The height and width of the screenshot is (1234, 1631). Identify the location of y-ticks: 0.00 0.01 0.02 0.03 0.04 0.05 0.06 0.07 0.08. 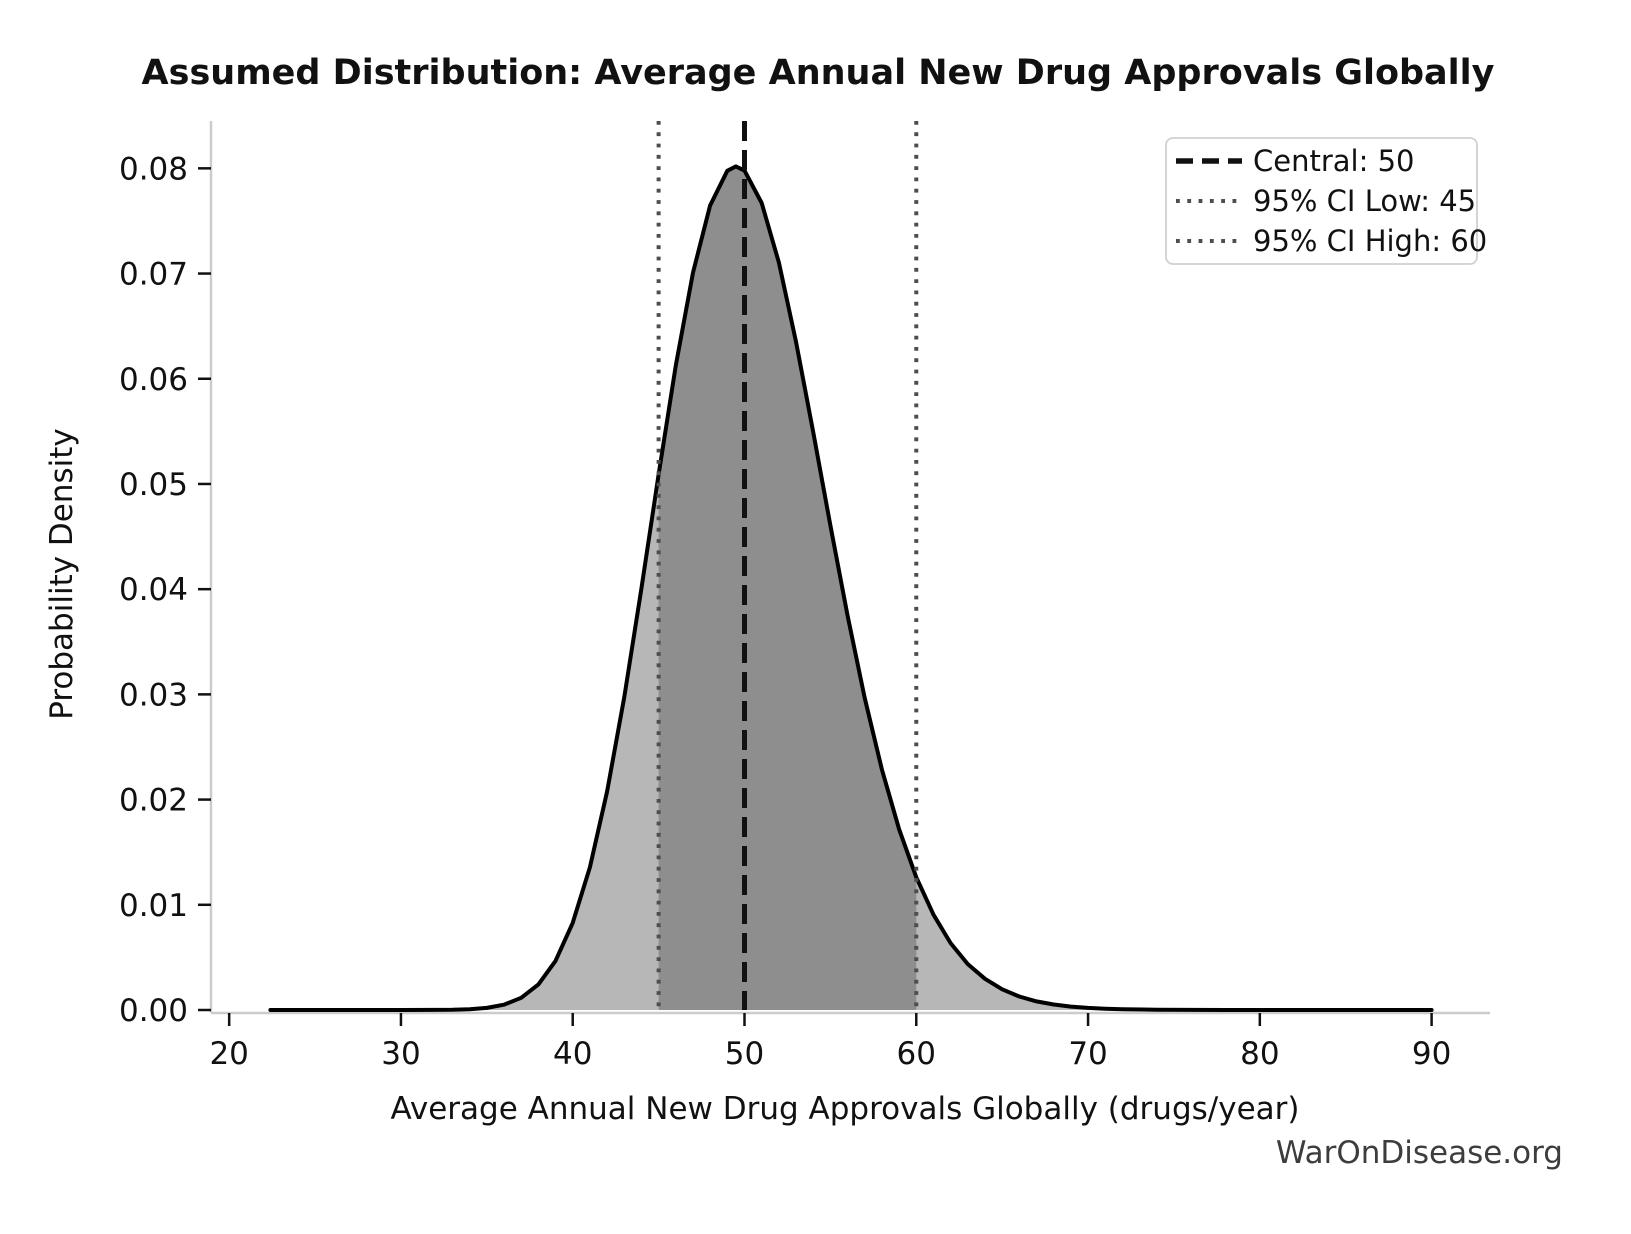
(165, 590).